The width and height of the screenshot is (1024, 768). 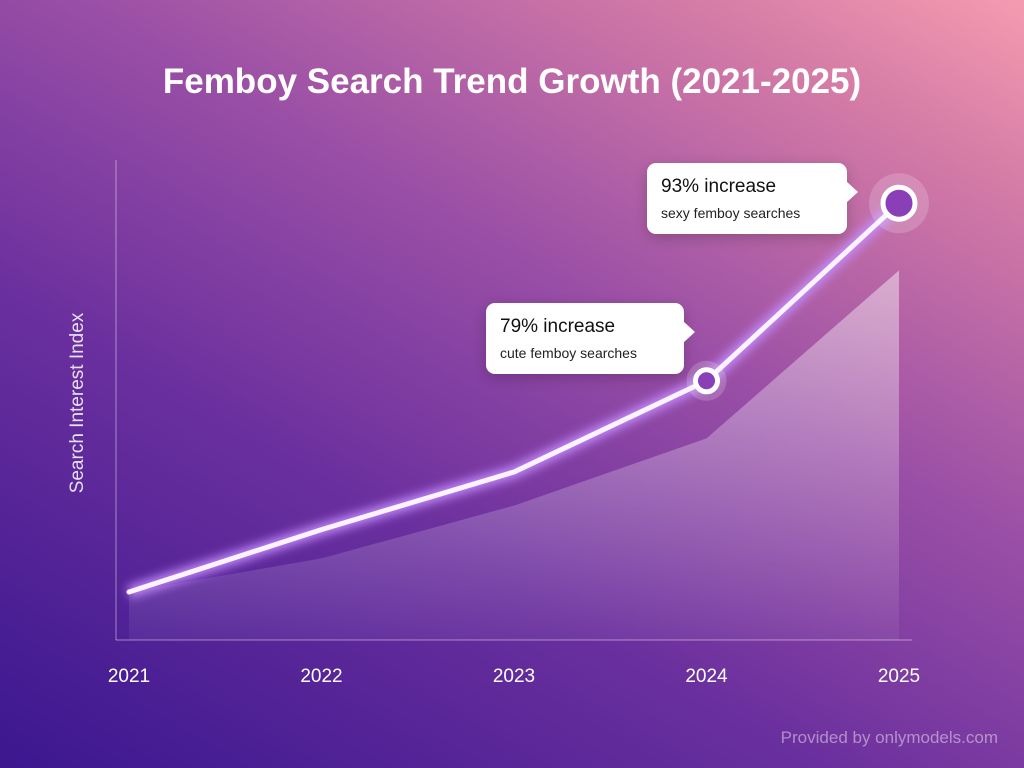 I want to click on annotation-sub: sexy femboy searches, so click(x=731, y=213).